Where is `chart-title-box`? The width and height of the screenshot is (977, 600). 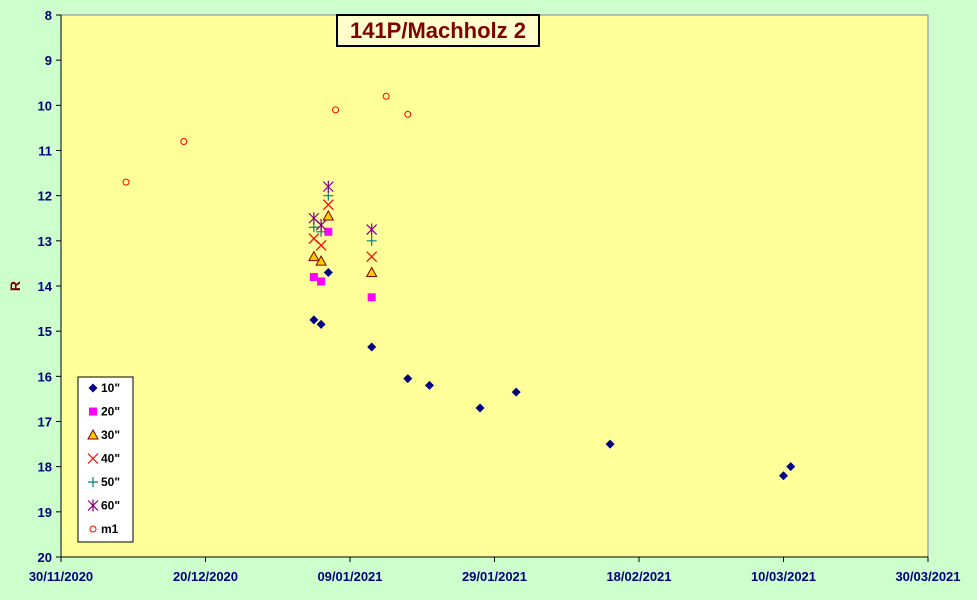
chart-title-box is located at coordinates (438, 30).